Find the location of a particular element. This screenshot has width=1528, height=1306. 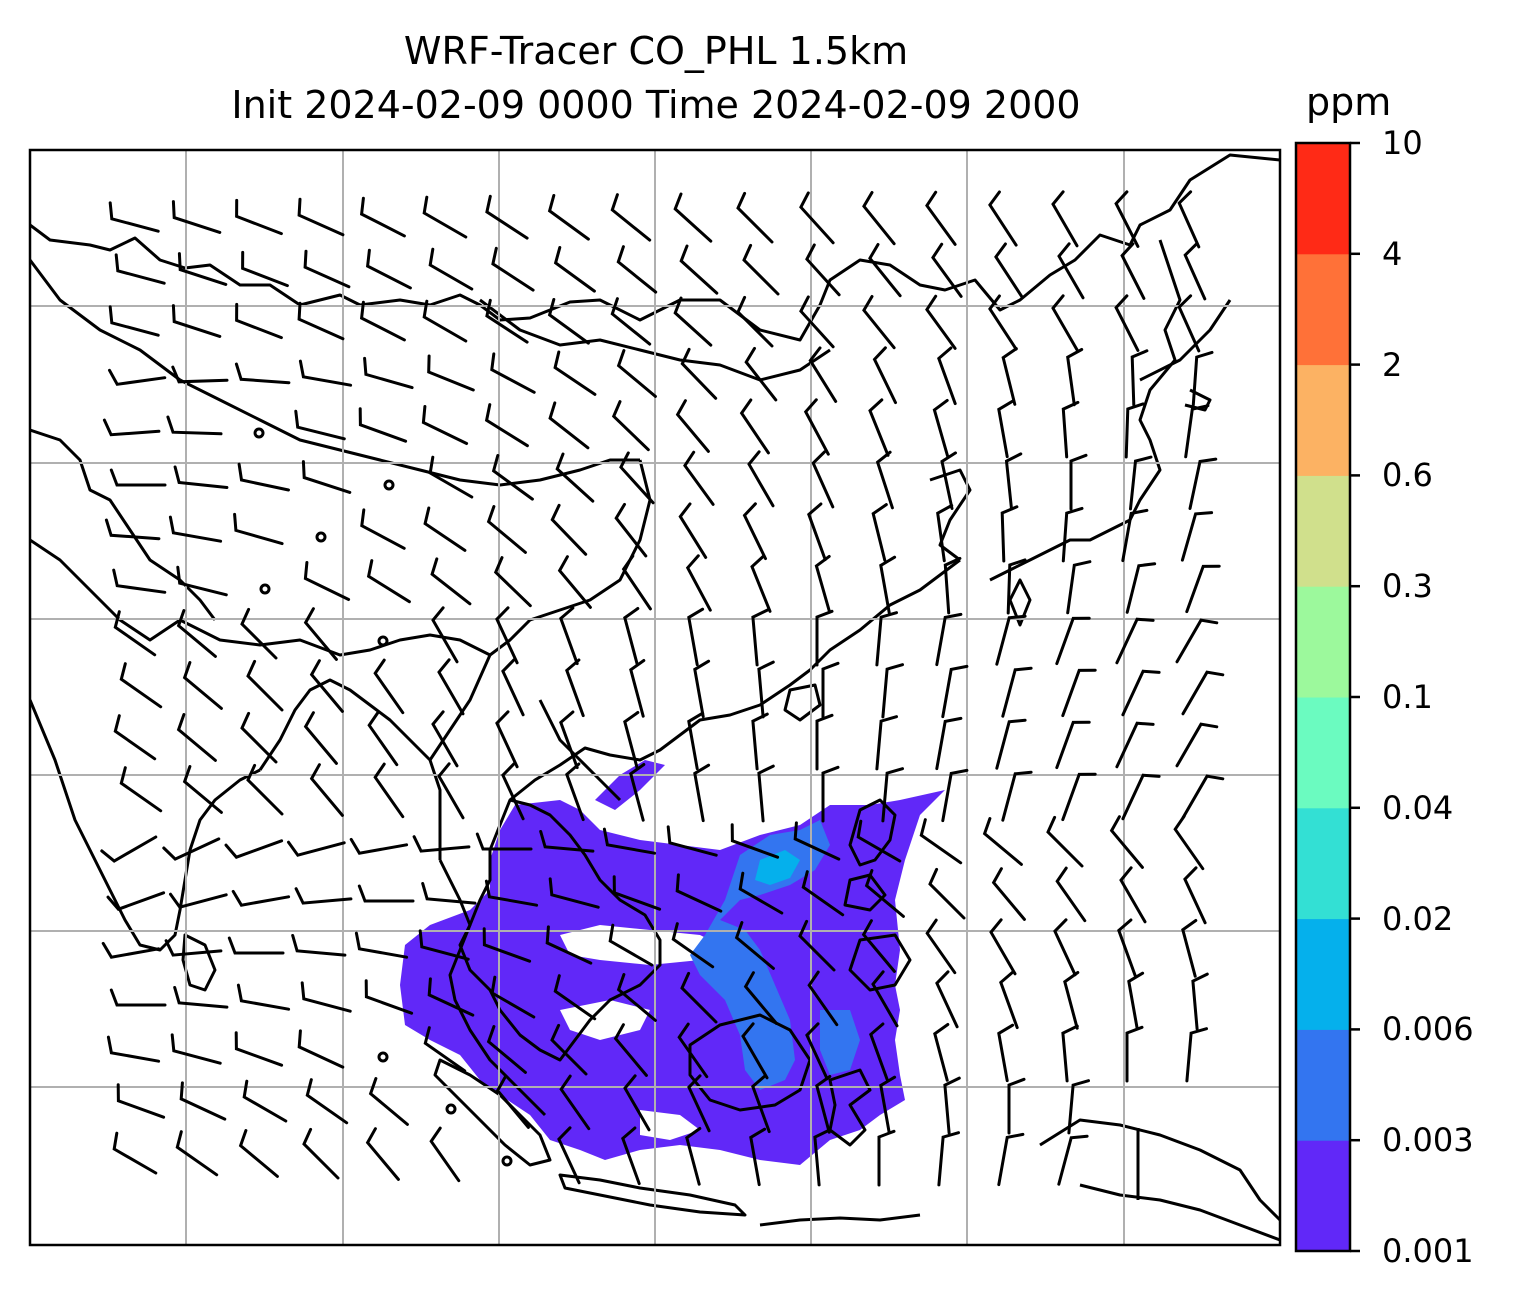

coastline-india-west is located at coordinates (123, 524).